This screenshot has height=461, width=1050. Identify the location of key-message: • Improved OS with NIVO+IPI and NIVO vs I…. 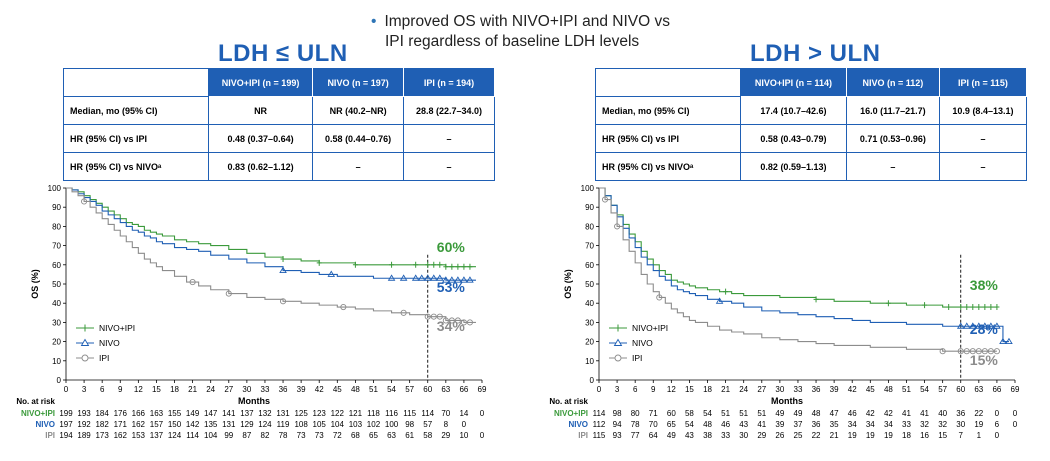
(520, 32).